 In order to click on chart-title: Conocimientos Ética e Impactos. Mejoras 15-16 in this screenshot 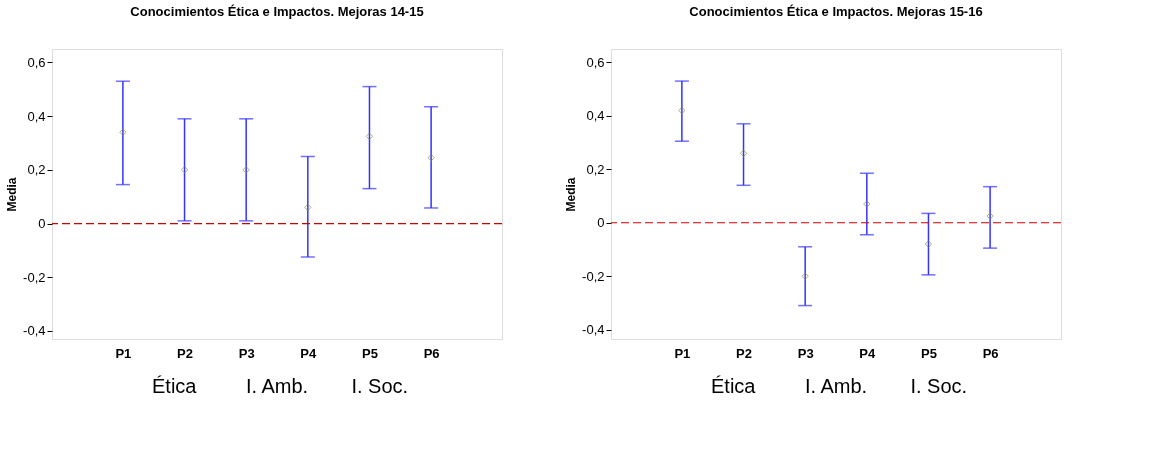, I will do `click(836, 11)`.